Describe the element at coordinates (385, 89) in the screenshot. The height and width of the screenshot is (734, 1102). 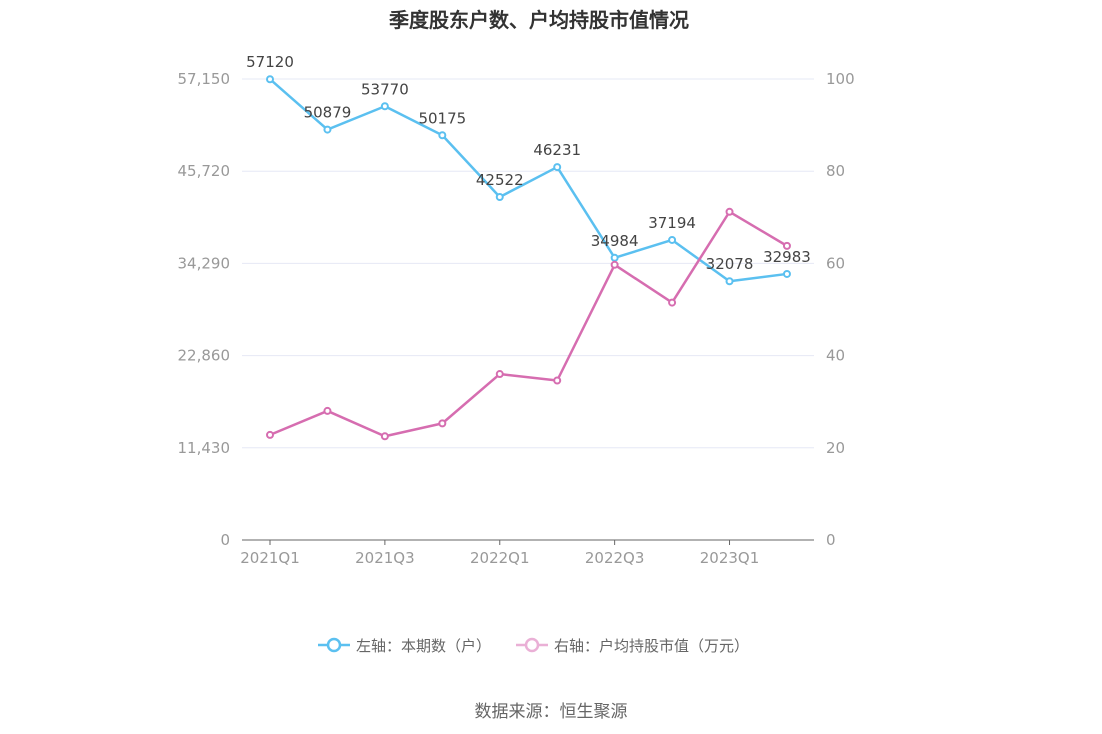
I see `data-label: 53770` at that location.